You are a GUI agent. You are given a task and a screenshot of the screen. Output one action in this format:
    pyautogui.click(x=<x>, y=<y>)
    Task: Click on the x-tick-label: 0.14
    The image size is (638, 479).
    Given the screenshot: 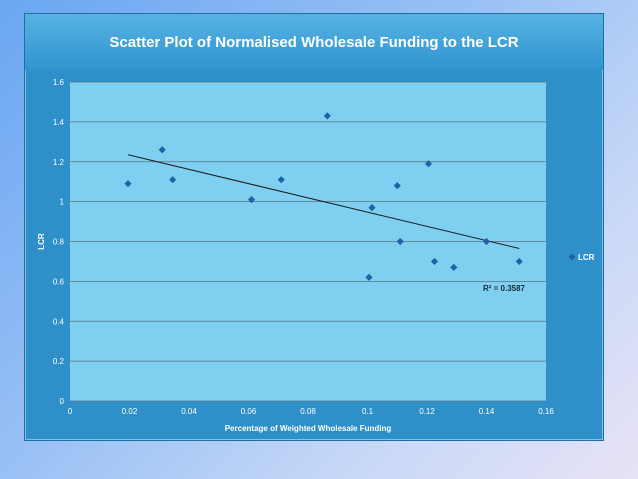 What is the action you would take?
    pyautogui.click(x=487, y=411)
    